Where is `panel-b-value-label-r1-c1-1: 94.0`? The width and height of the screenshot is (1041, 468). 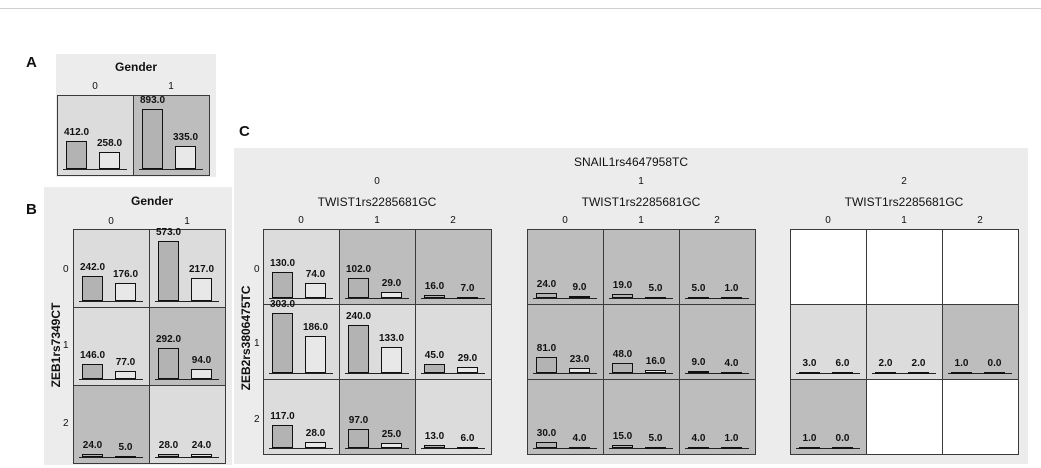 panel-b-value-label-r1-c1-1: 94.0 is located at coordinates (201, 360).